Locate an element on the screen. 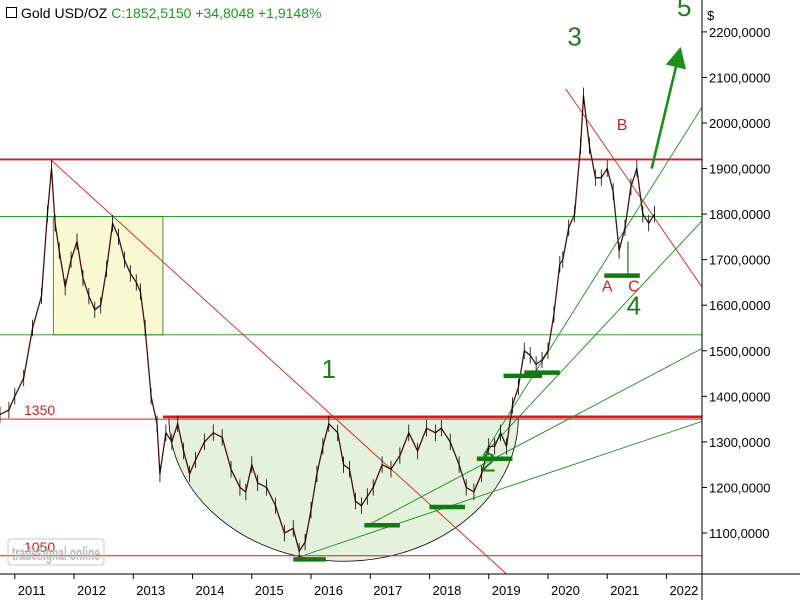 The width and height of the screenshot is (800, 605). x-tick-label: 2019 is located at coordinates (506, 590).